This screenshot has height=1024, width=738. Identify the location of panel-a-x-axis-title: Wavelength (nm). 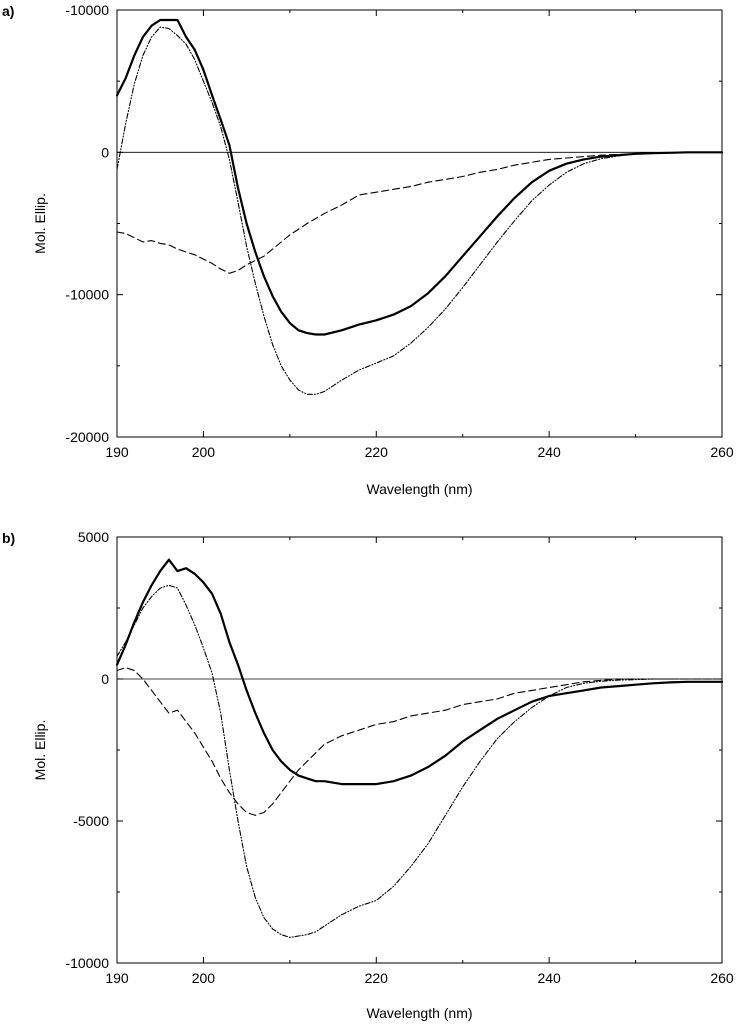
(419, 489).